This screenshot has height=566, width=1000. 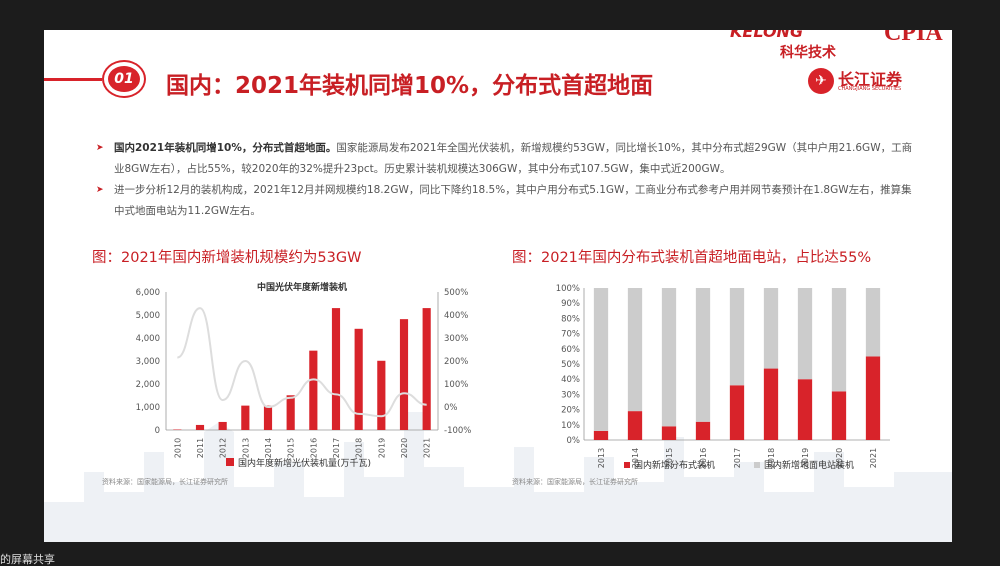 I want to click on y-tick-label: 70%, so click(x=570, y=335).